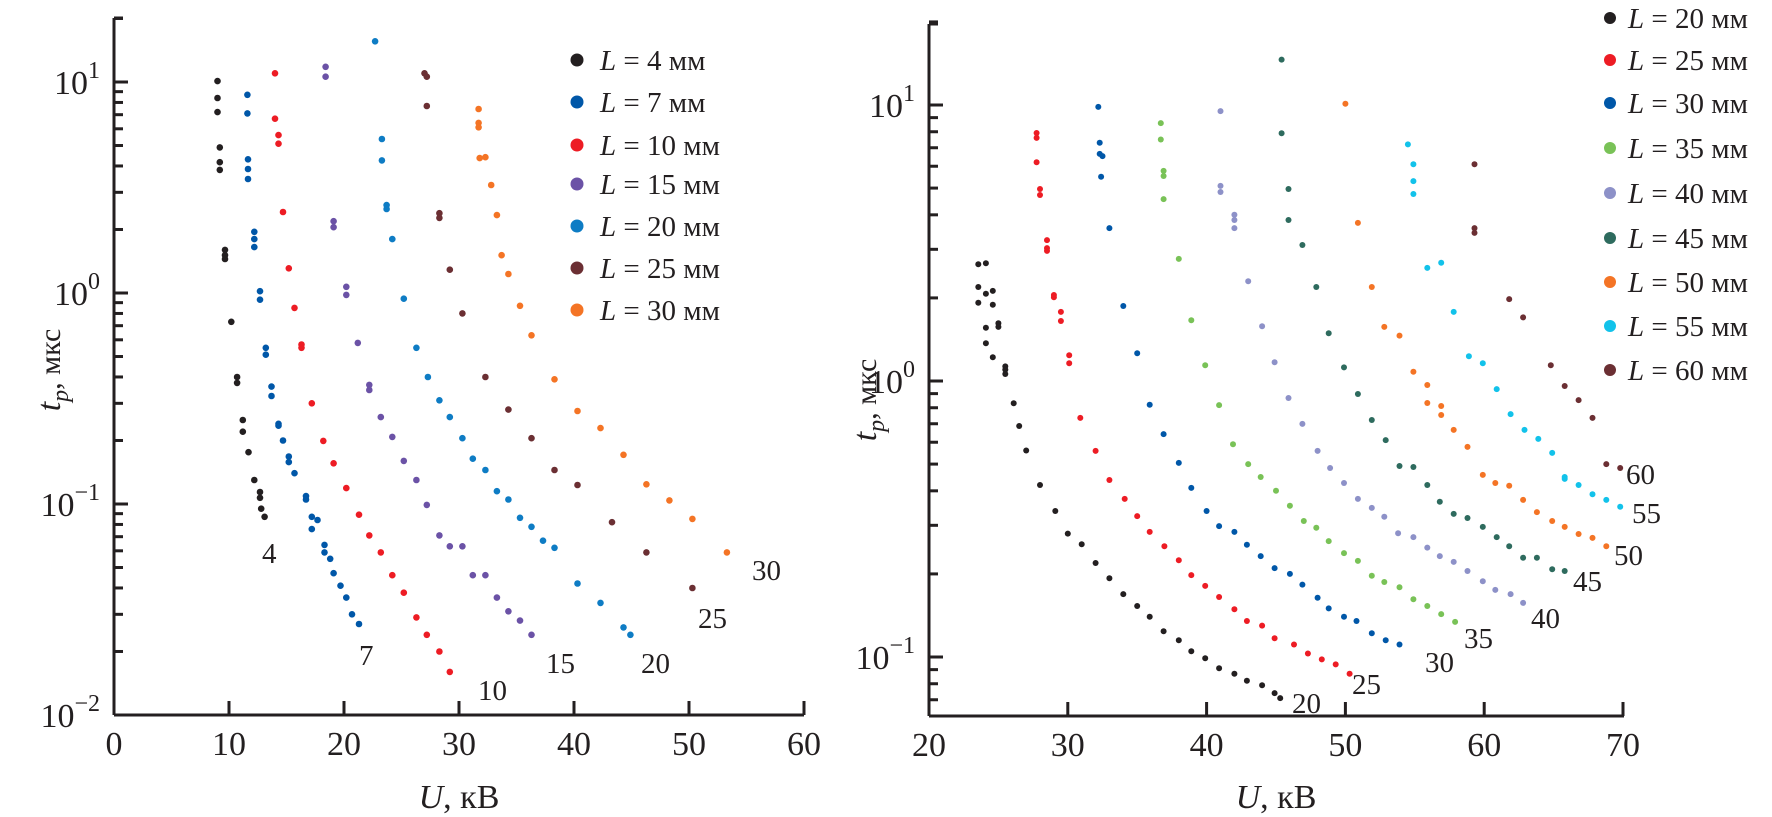 The width and height of the screenshot is (1772, 817). What do you see at coordinates (1623, 745) in the screenshot?
I see `right-x-tick-label: 70` at bounding box center [1623, 745].